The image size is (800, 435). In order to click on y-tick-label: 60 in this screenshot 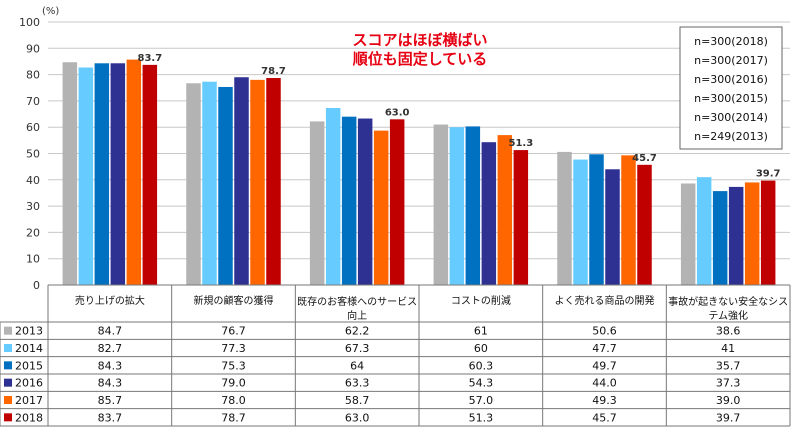, I will do `click(33, 127)`.